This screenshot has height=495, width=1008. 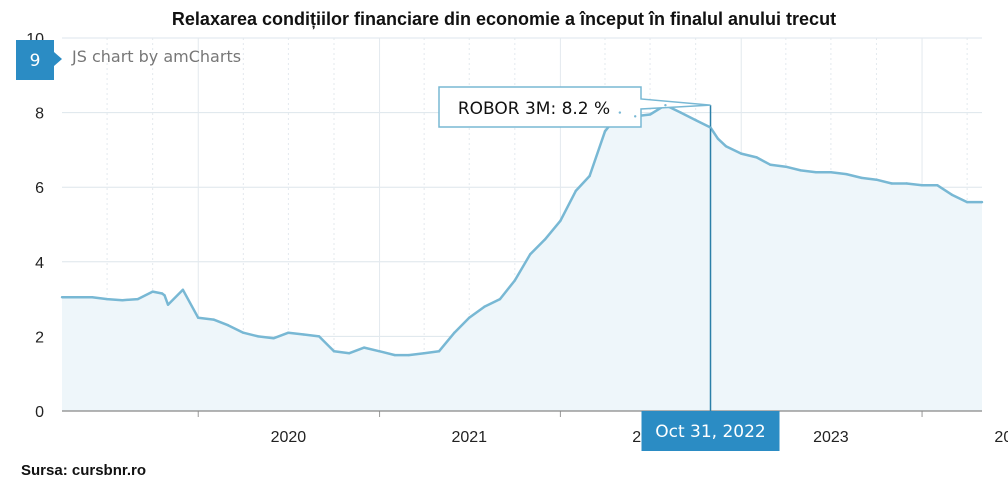 What do you see at coordinates (289, 437) in the screenshot?
I see `x-tick-label: 2020` at bounding box center [289, 437].